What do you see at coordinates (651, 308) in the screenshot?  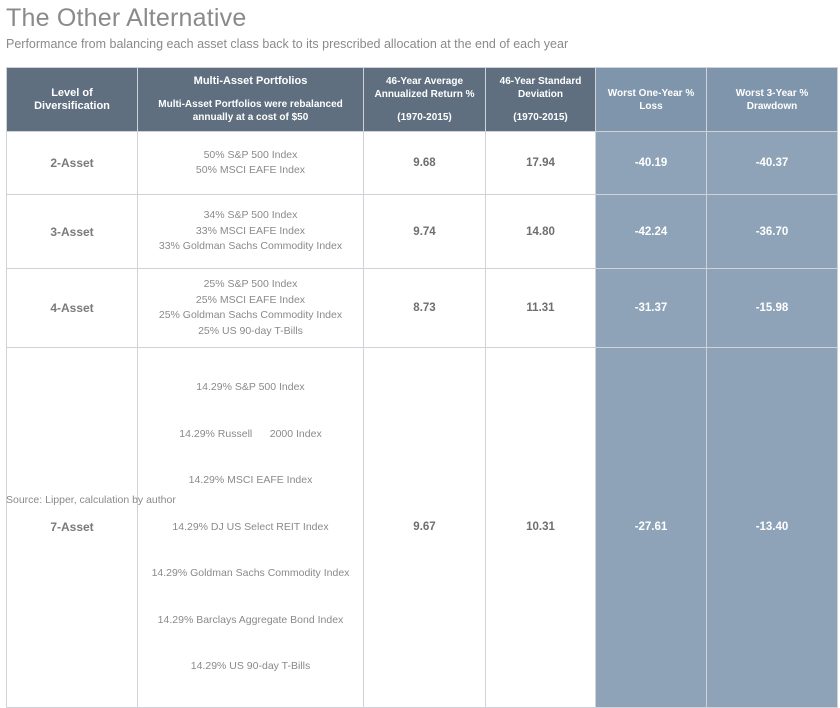 I see `row-worst-one-year: -31.37` at bounding box center [651, 308].